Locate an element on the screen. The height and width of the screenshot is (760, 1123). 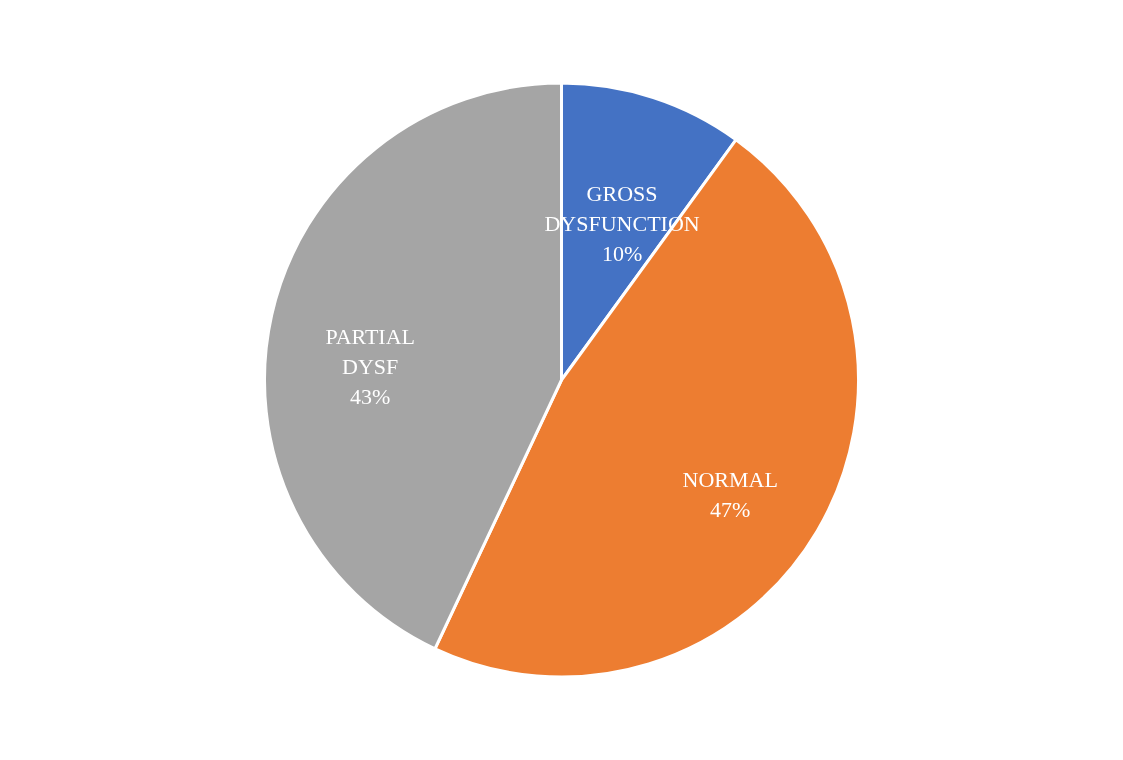
data-label: 47% is located at coordinates (730, 509).